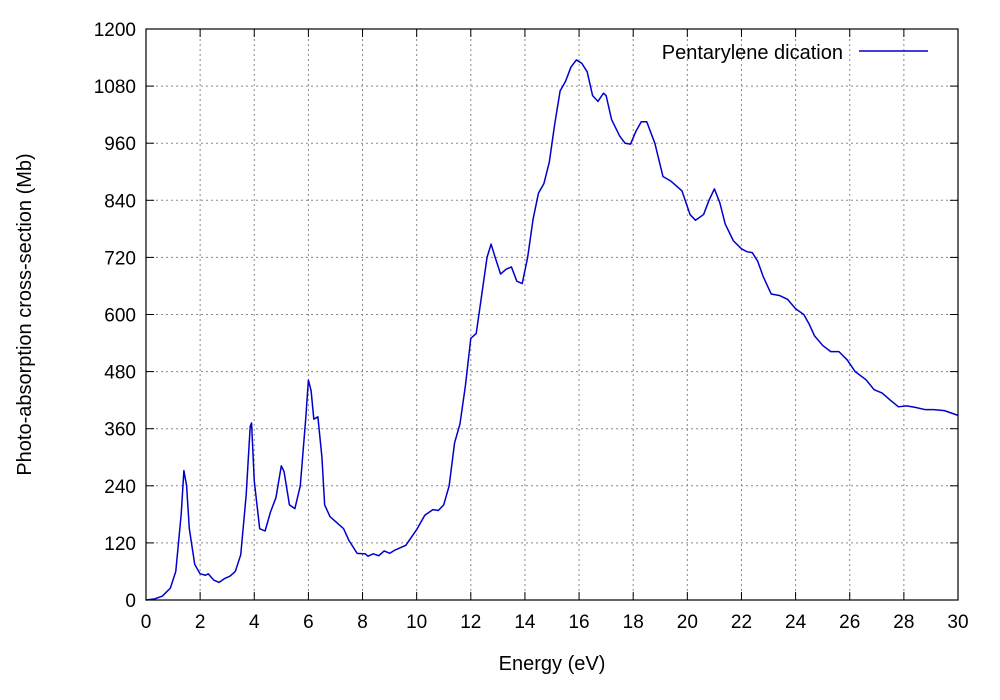  What do you see at coordinates (555, 622) in the screenshot?
I see `x-tick-labels: 0 2 4 6 8 10 12 14 16 18 20 22 24 26 28 30` at bounding box center [555, 622].